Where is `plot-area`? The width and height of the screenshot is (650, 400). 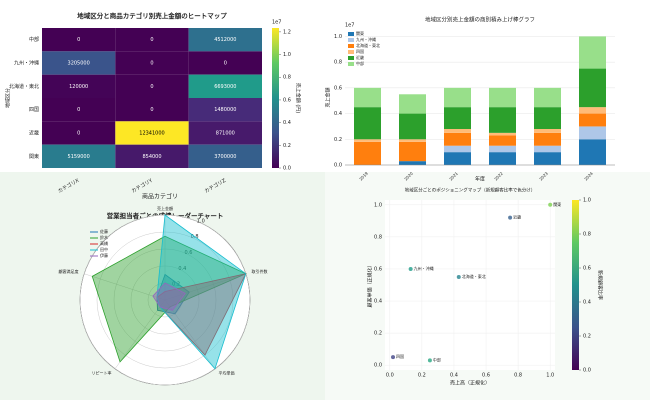
plot-area is located at coordinates (470, 285).